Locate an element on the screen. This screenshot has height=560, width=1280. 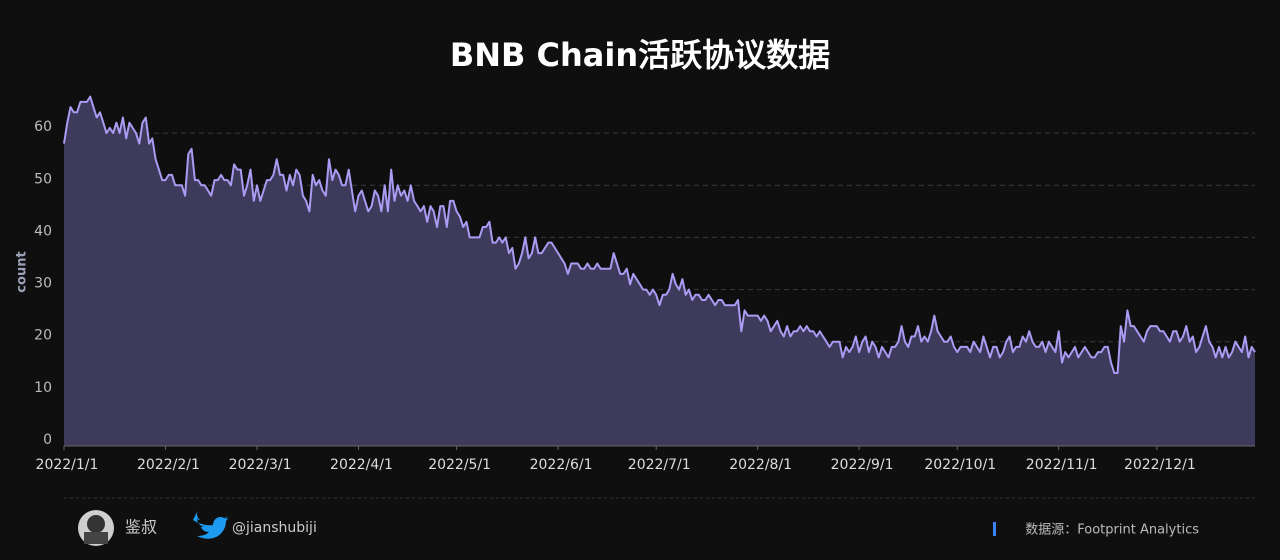
source: 数据源：Footprint Analytics is located at coordinates (1112, 530).